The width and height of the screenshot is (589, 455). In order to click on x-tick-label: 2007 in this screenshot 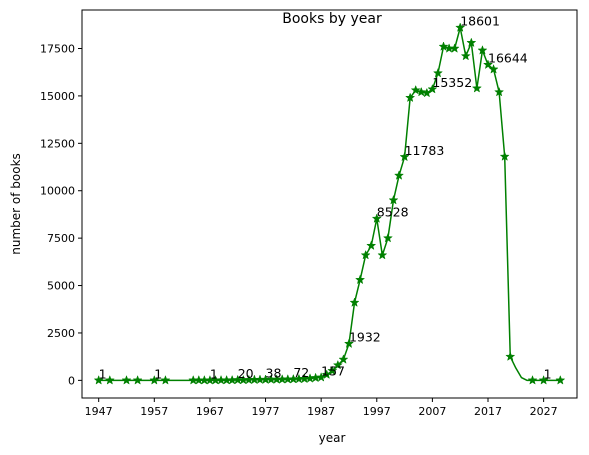, I will do `click(432, 411)`.